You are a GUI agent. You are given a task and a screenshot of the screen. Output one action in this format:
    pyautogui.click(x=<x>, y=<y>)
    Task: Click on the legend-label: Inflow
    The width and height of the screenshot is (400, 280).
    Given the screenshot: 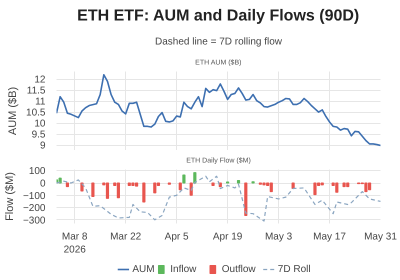 What is the action you would take?
    pyautogui.click(x=184, y=269)
    